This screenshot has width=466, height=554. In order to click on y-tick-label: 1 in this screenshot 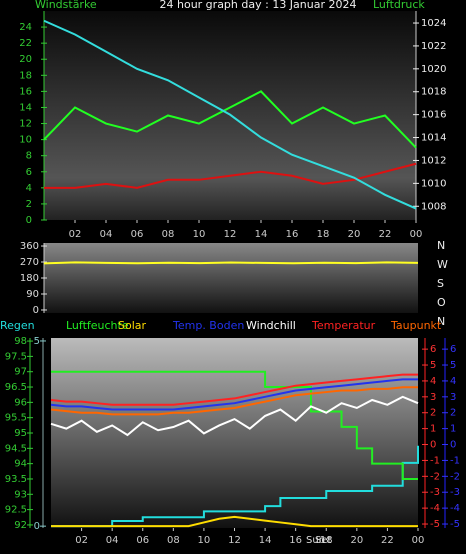, I will do `click(453, 429)`.